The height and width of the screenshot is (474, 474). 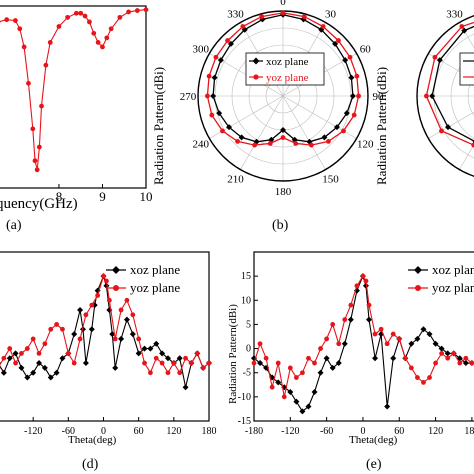 What do you see at coordinates (173, 431) in the screenshot?
I see `x-tick-label: 120` at bounding box center [173, 431].